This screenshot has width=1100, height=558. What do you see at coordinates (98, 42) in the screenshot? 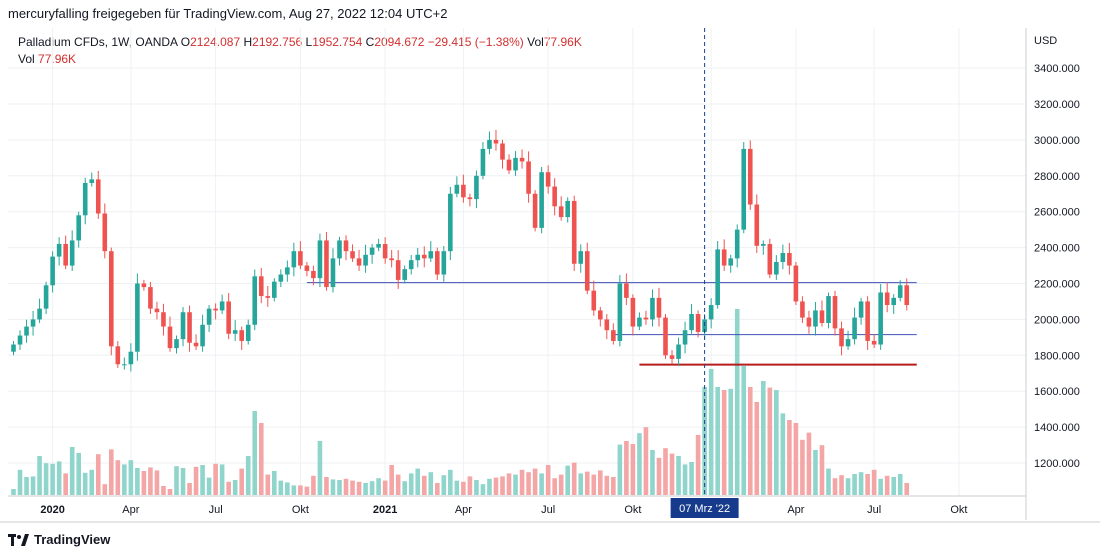
I see `symbol-label: Palladium CFDs, 1W, OANDA` at bounding box center [98, 42].